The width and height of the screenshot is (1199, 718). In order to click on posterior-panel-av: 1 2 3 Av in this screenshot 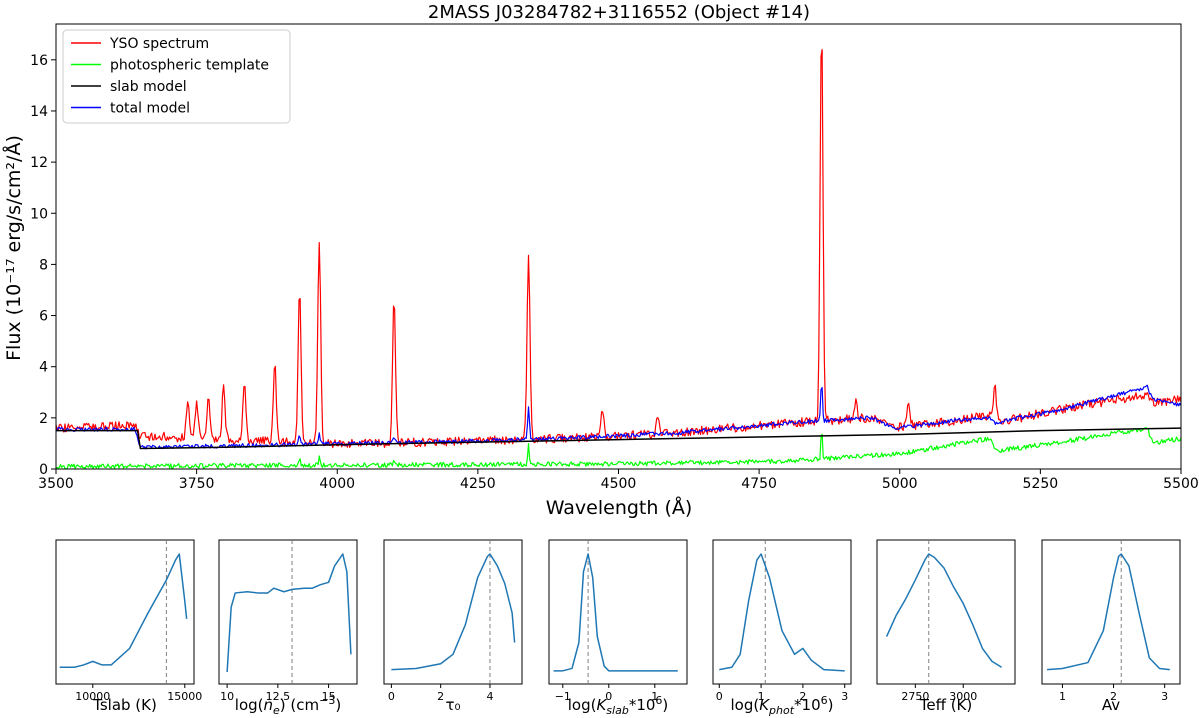, I will do `click(1111, 626)`.